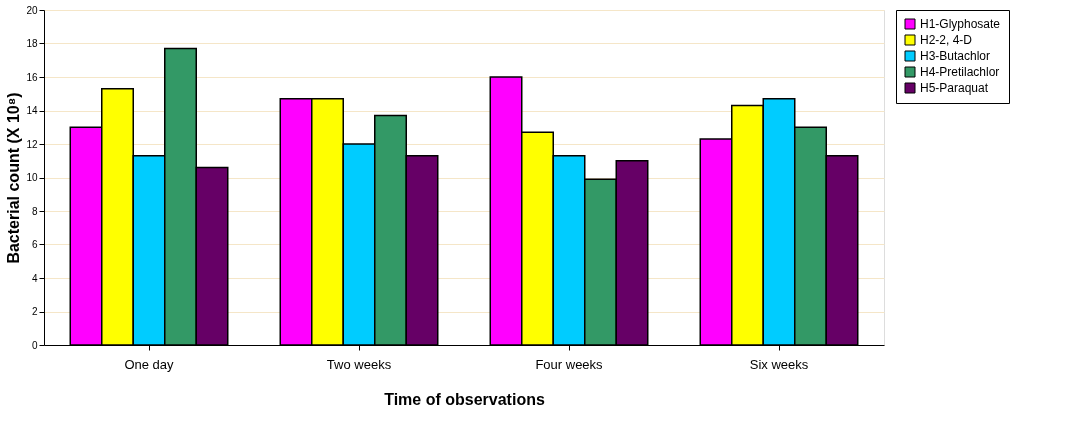  What do you see at coordinates (359, 364) in the screenshot?
I see `x-tick-label: Two weeks` at bounding box center [359, 364].